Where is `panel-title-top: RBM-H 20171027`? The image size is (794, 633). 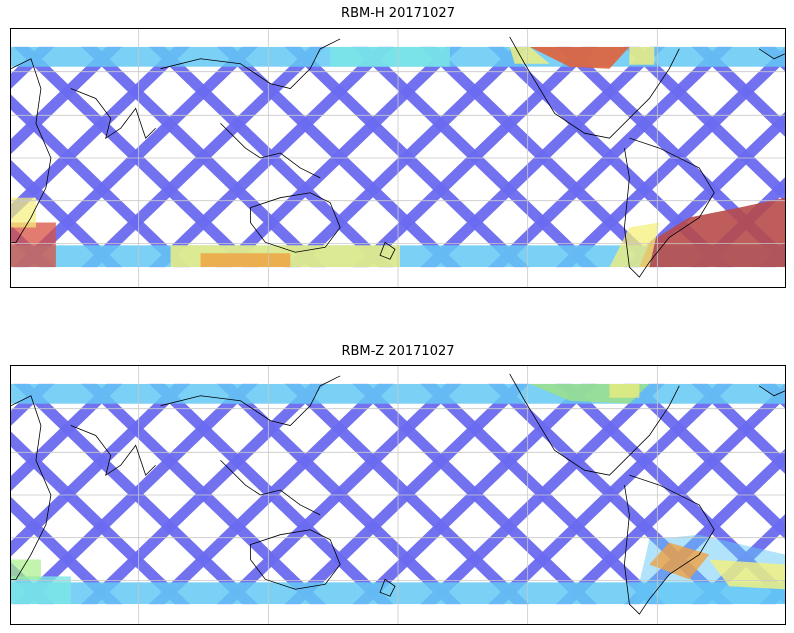 panel-title-top: RBM-H 20171027 is located at coordinates (398, 13).